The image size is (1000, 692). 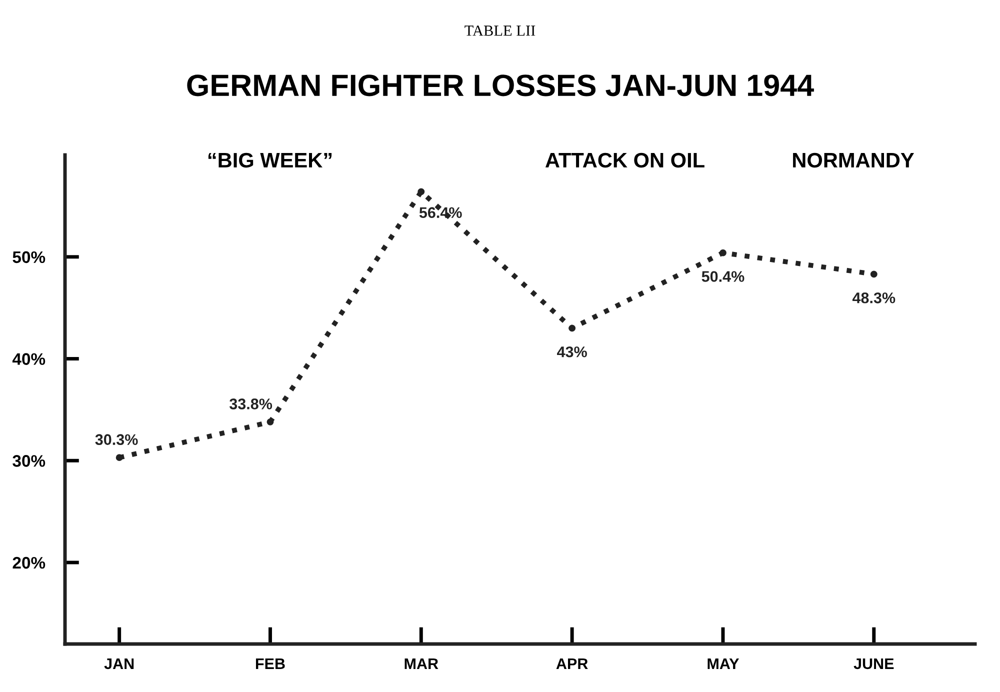 What do you see at coordinates (500, 31) in the screenshot?
I see `chart-subtitle: TABLE LII` at bounding box center [500, 31].